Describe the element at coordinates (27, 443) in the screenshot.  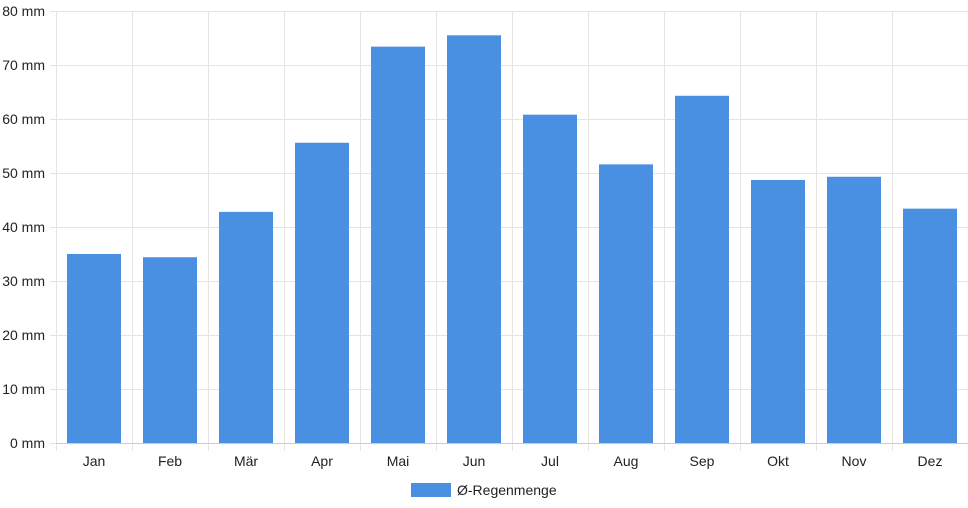
I see `y-tick-label: 0 mm` at that location.